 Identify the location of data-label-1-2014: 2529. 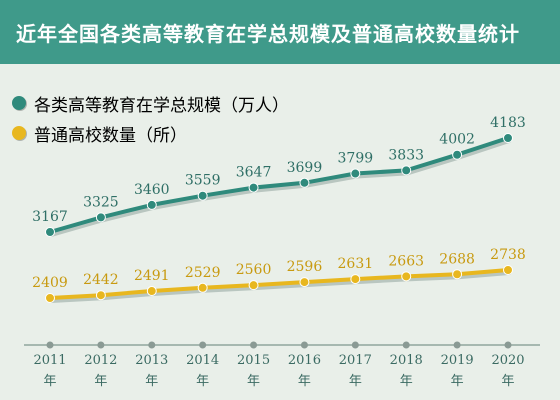
(203, 273).